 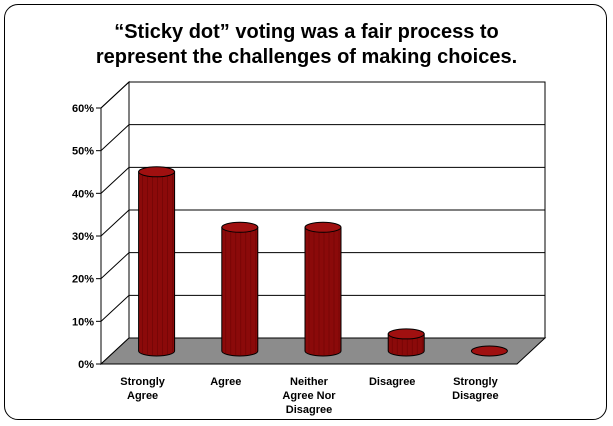 I want to click on y-tick-label: 40%, so click(x=83, y=194).